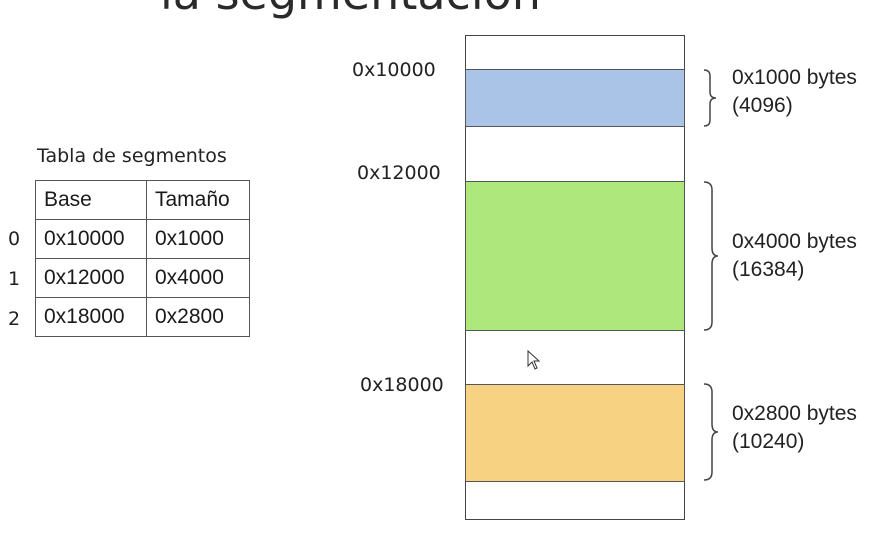 This screenshot has width=878, height=542. Describe the element at coordinates (794, 256) in the screenshot. I see `segment-size-label: 0x4000 bytes (16384)` at that location.